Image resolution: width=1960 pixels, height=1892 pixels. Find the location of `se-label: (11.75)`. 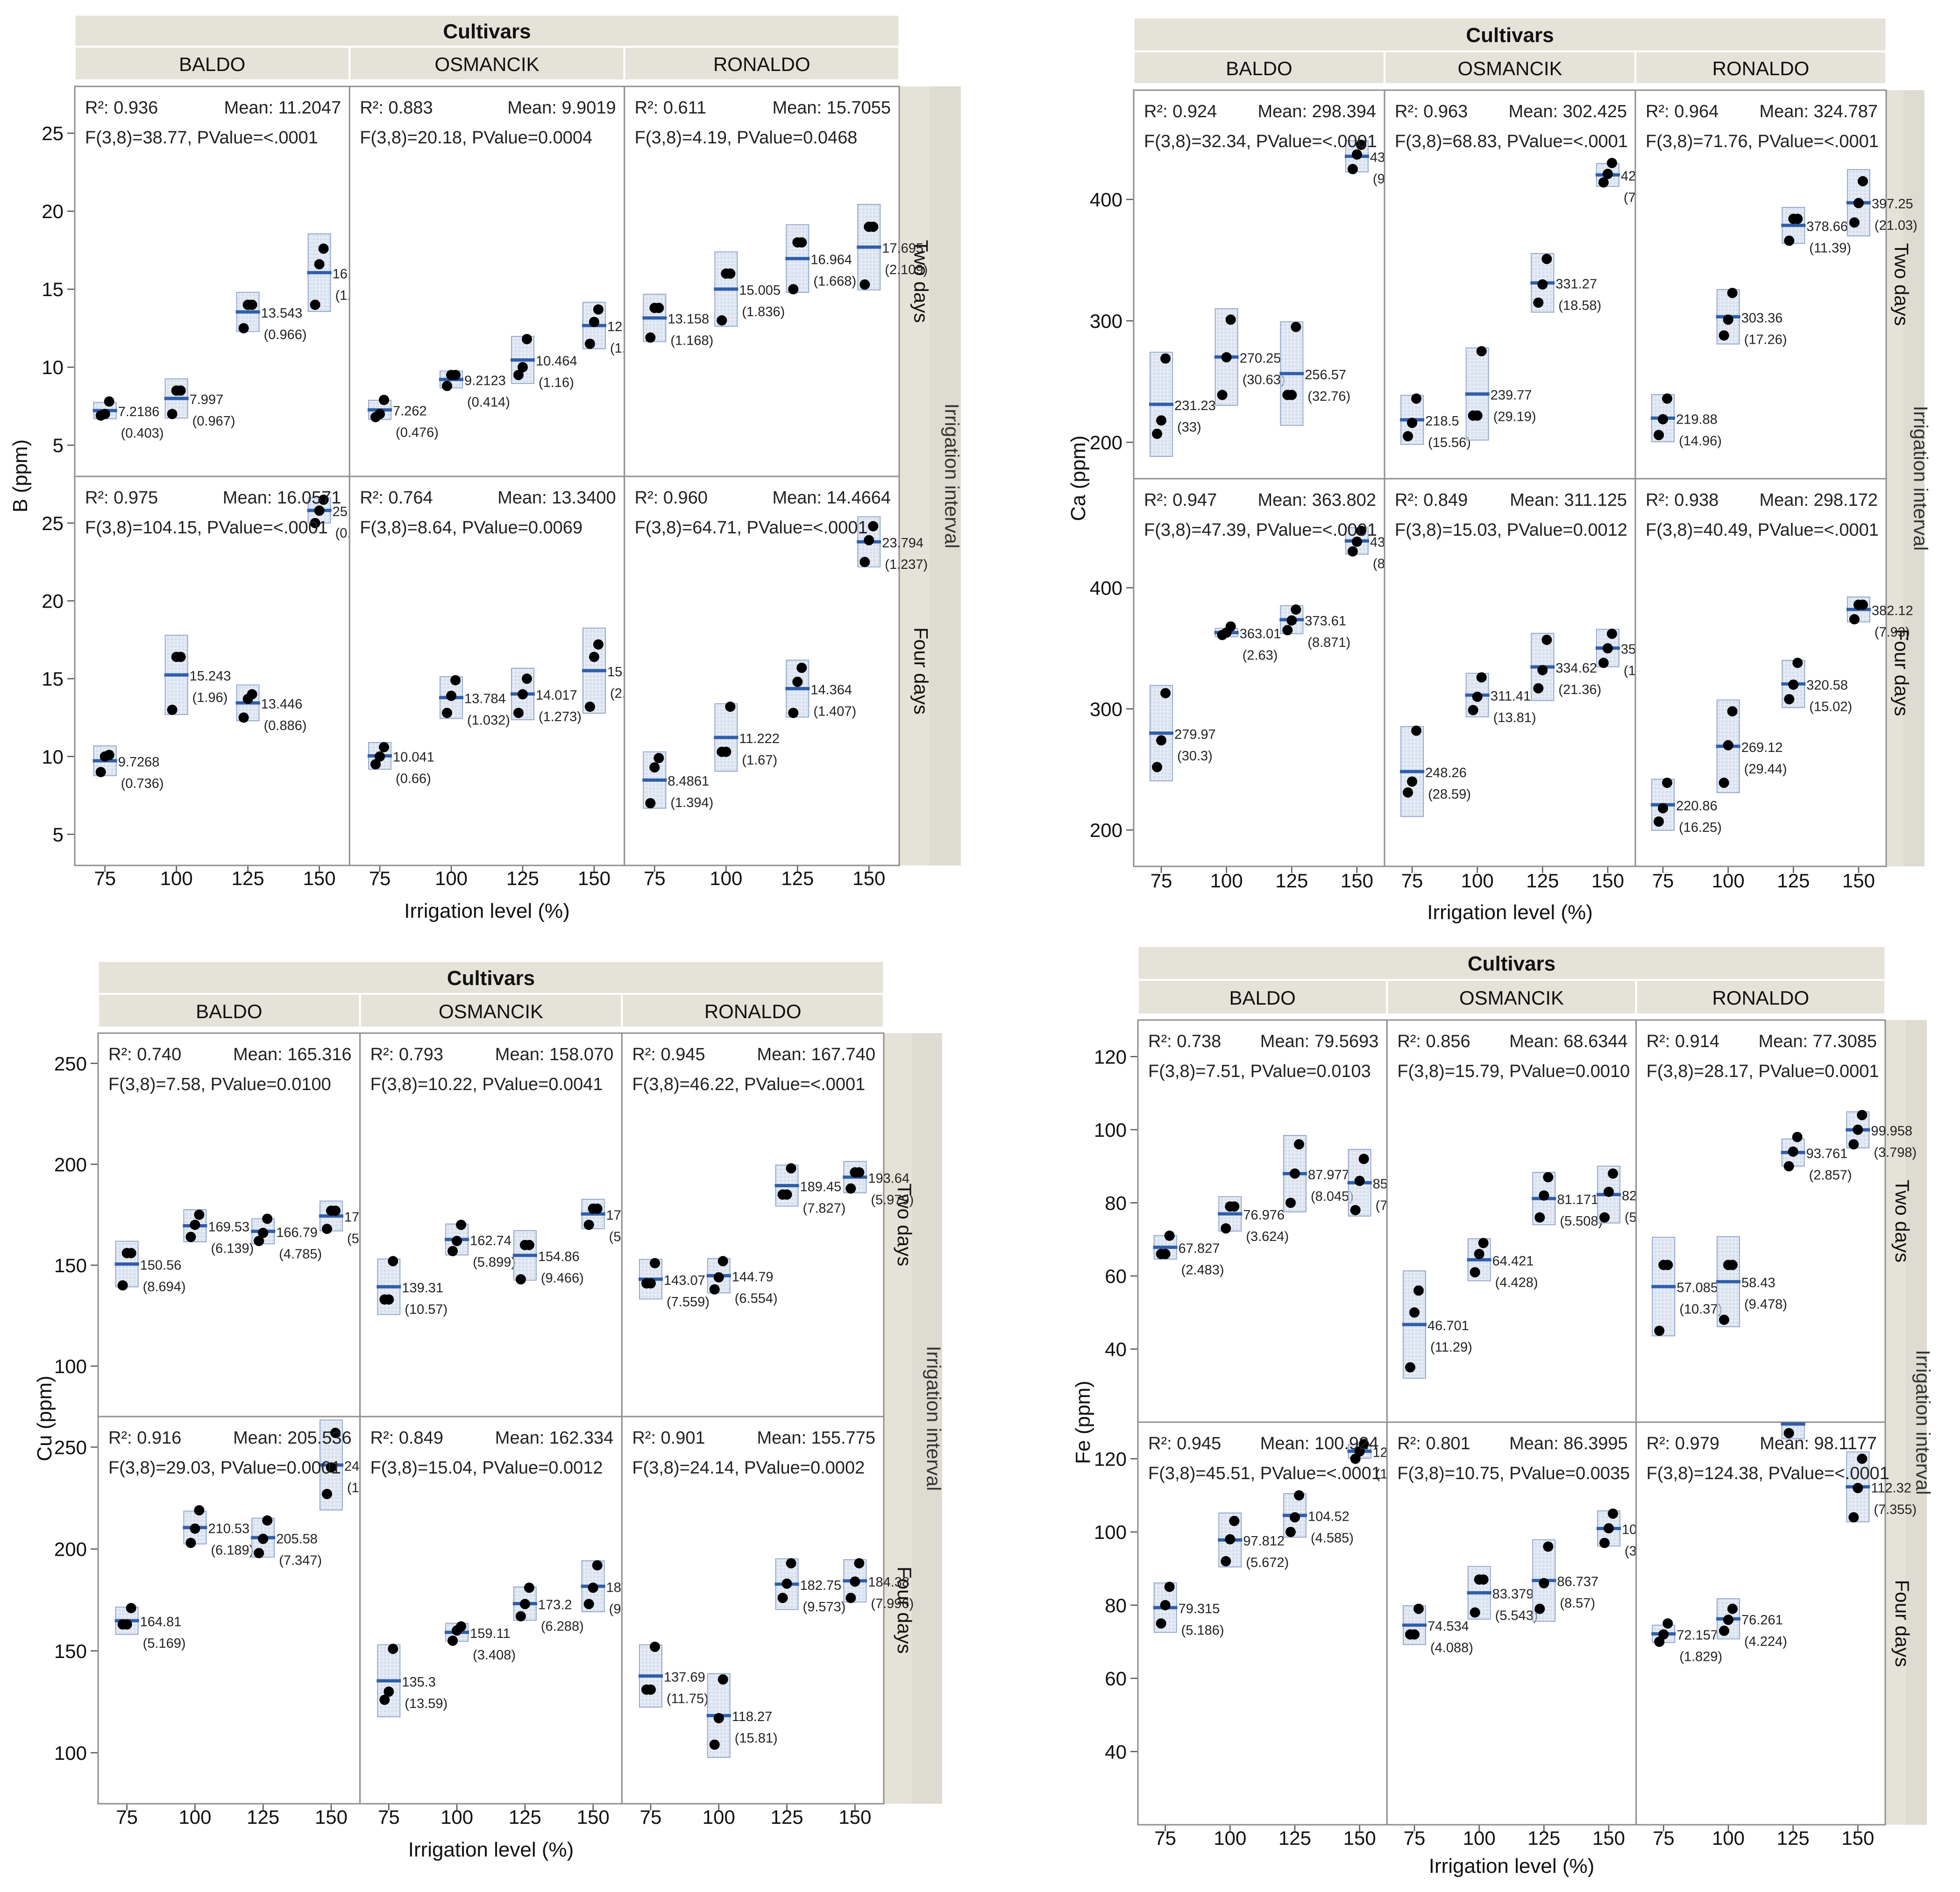

se-label: (11.75) is located at coordinates (688, 1698).